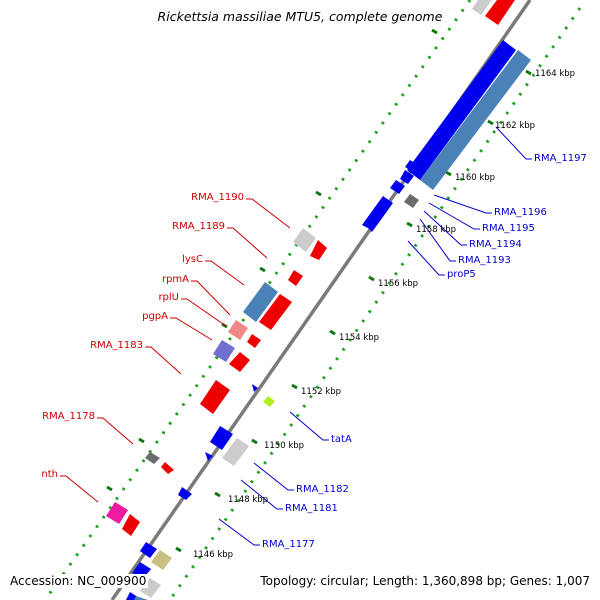 Image resolution: width=600 pixels, height=600 pixels. Describe the element at coordinates (321, 392) in the screenshot. I see `tick-label: 1152 kbp` at that location.